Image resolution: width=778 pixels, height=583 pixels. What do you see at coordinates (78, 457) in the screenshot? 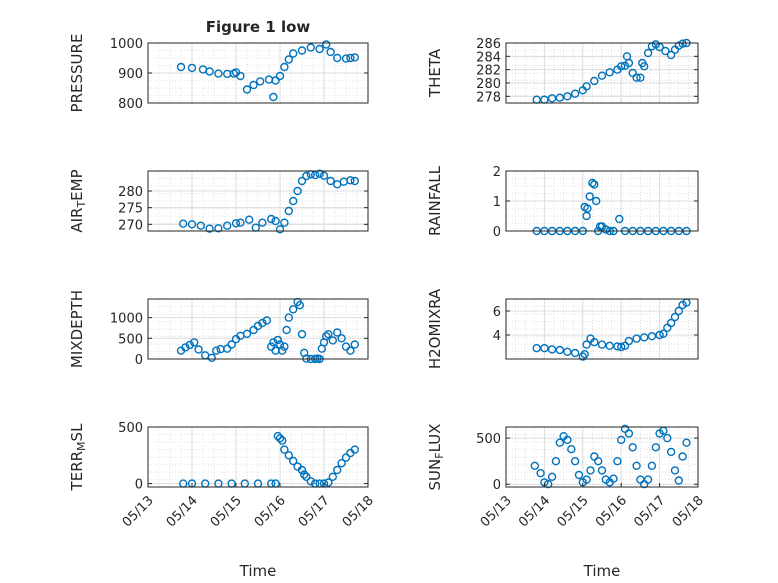
I see `terr_msl-ylabel: TERRMSL` at bounding box center [78, 457].